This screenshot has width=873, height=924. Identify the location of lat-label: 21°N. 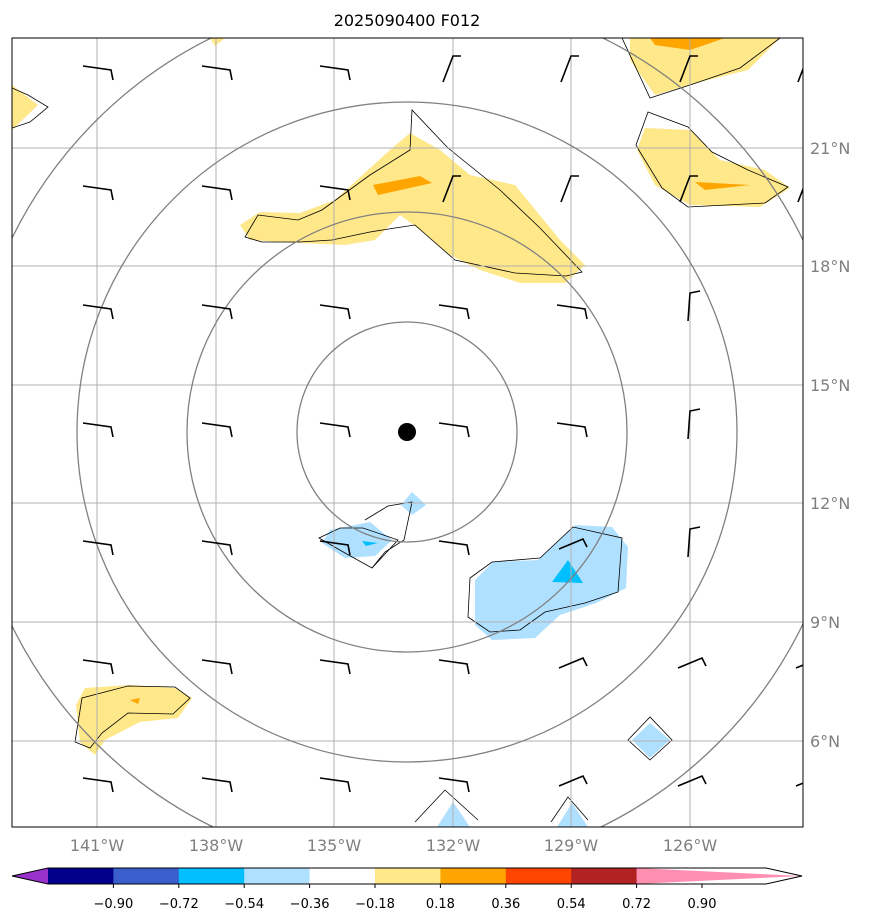
(830, 148).